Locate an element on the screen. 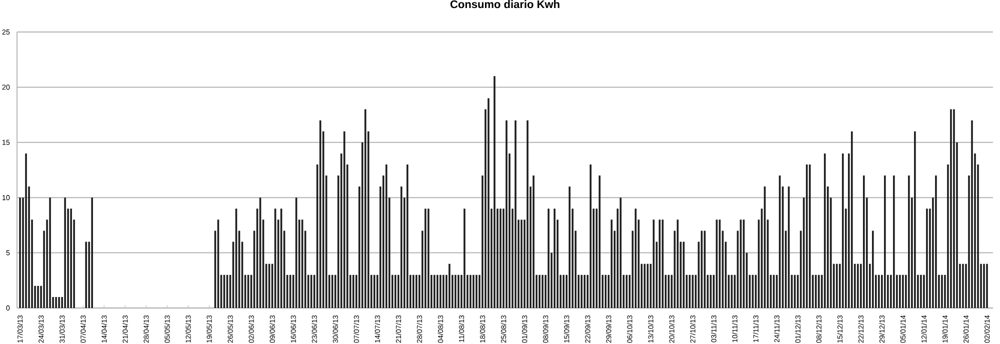 Image resolution: width=1000 pixels, height=344 pixels. chart-title: Consumo diario Kwh is located at coordinates (505, 4).